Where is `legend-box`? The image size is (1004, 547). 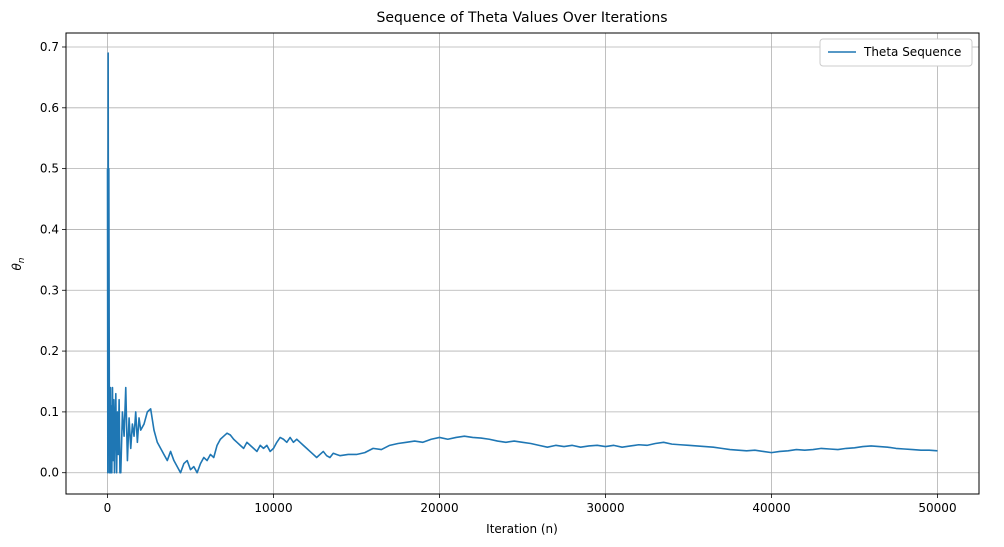 legend-box is located at coordinates (896, 52).